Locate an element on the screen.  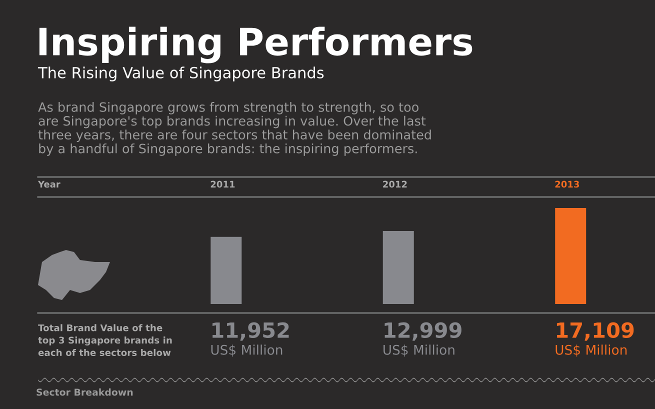
text: Total Brand Value of the top 3 Singapore brands in each of the sectors below is located at coordinates (105, 340).